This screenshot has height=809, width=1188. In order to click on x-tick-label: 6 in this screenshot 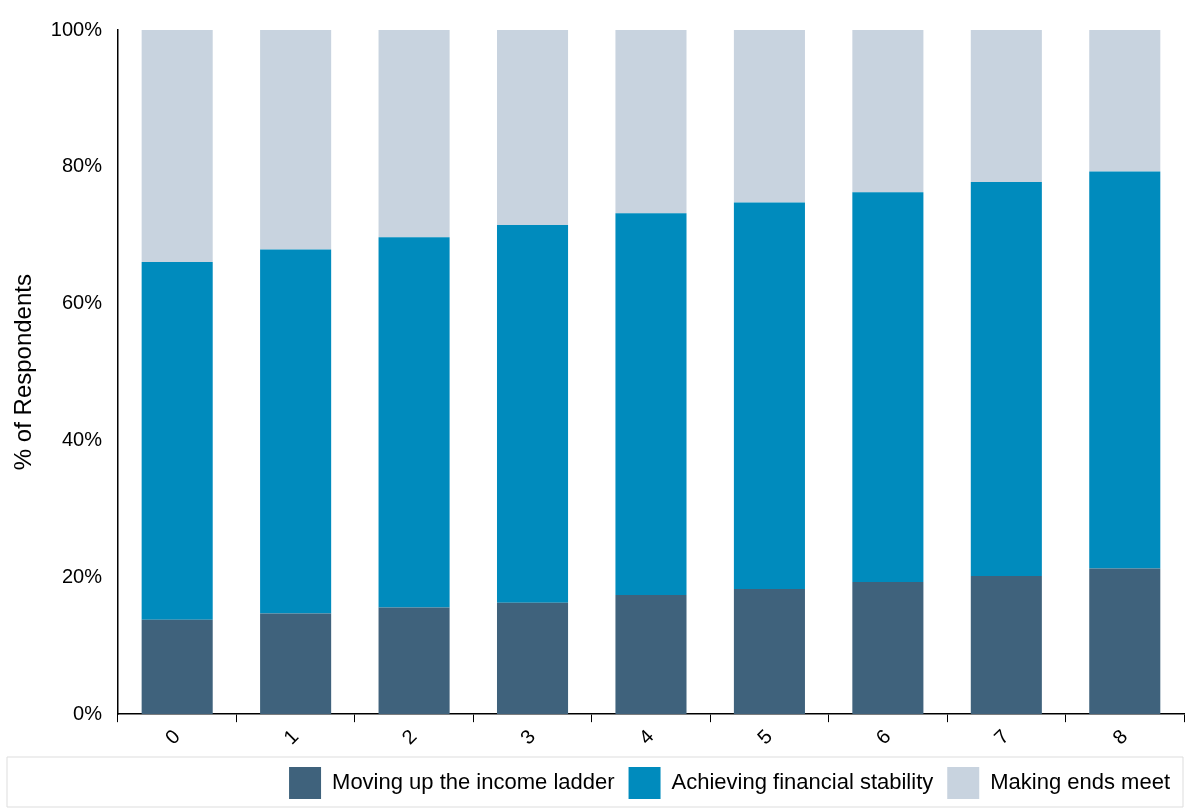, I will do `click(883, 736)`.